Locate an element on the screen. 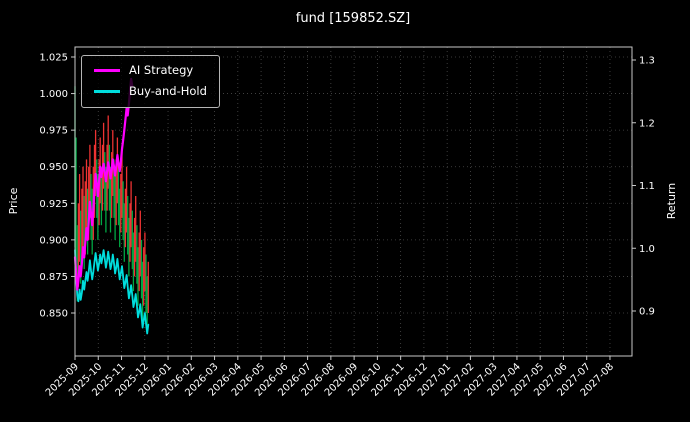 This screenshot has width=690, height=422. svg-text: 0.900 is located at coordinates (53, 240).